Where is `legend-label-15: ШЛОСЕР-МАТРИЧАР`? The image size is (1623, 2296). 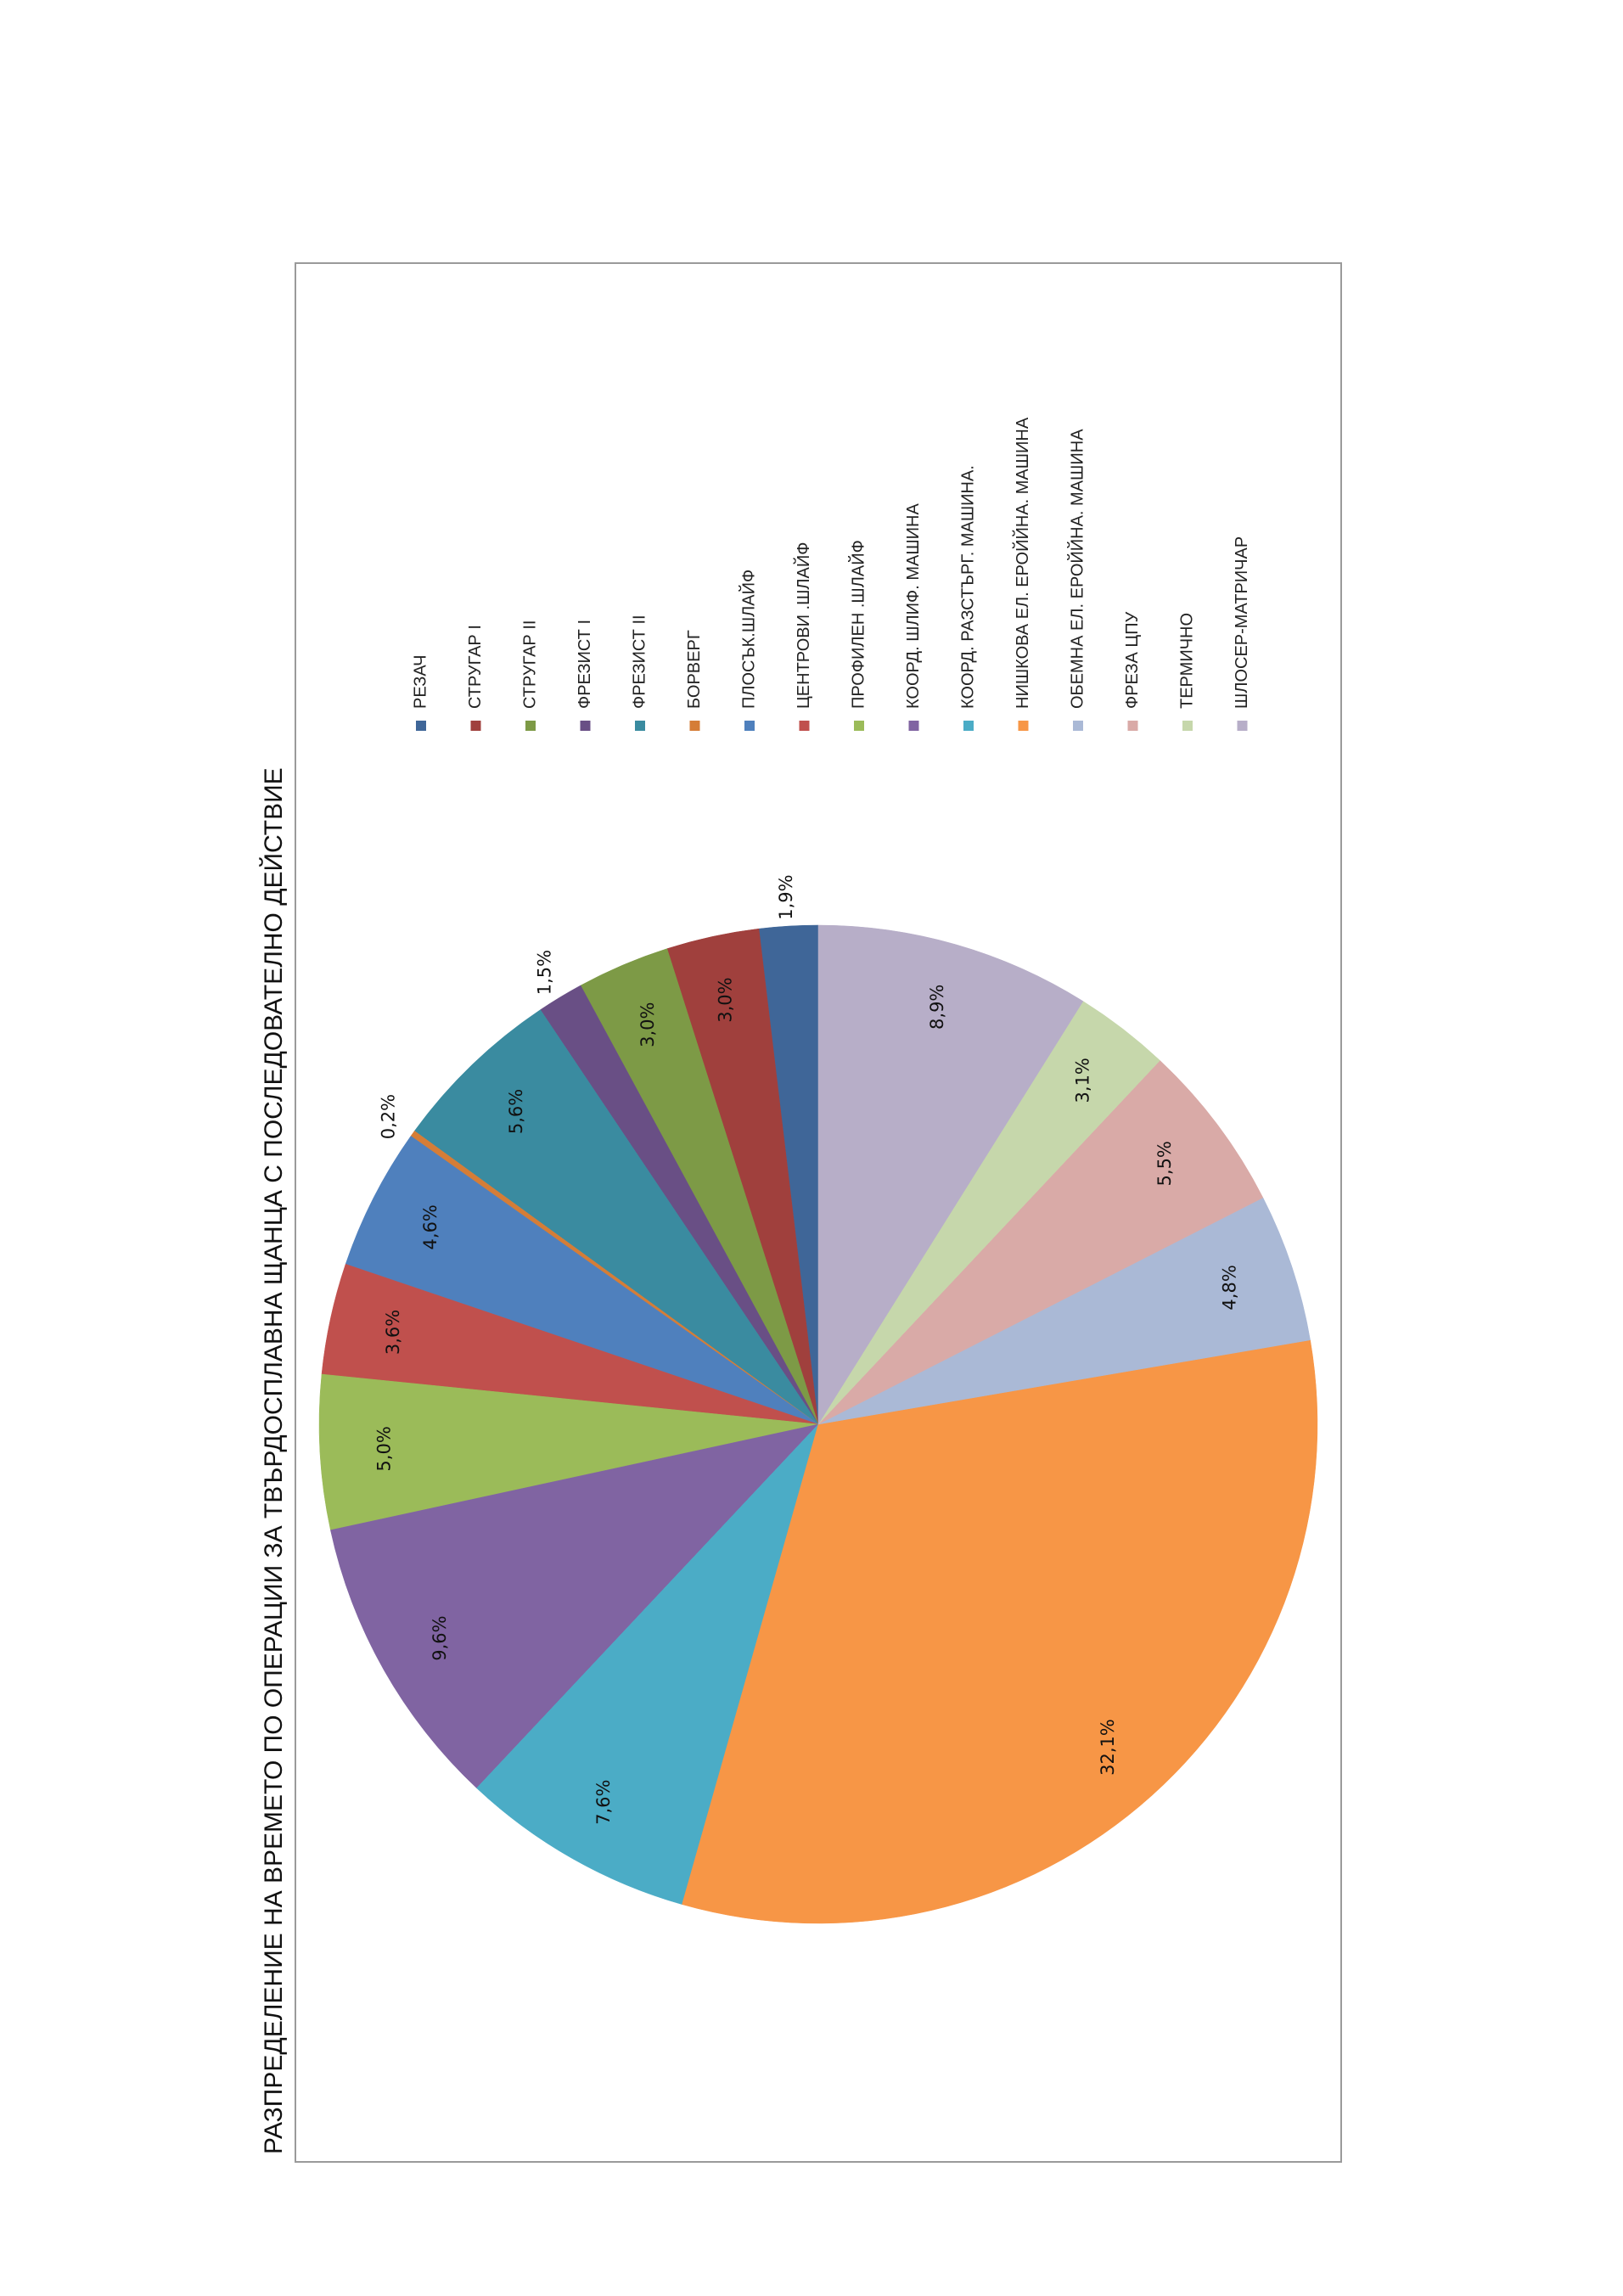 legend-label-15: ШЛОСЕР-МАТРИЧАР is located at coordinates (1242, 622).